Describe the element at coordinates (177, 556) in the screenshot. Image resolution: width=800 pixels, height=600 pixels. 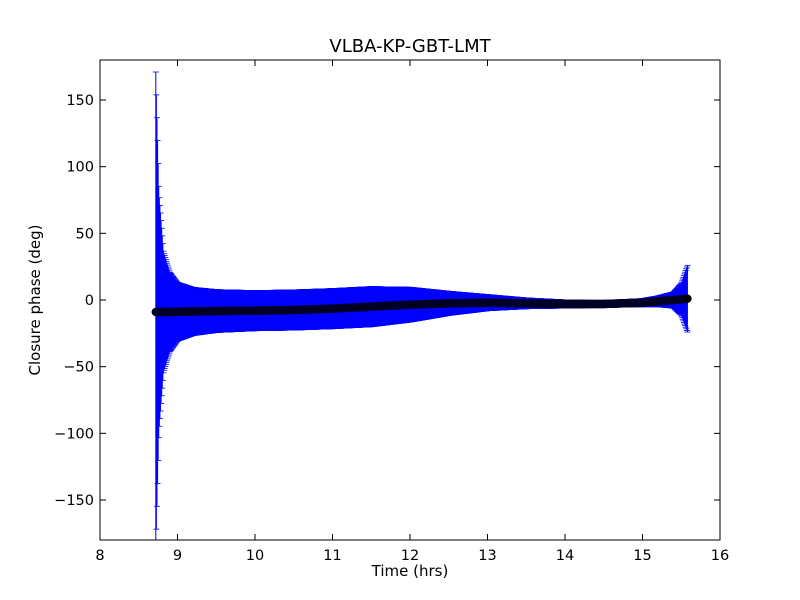
I see `x-tick-label: 9` at that location.